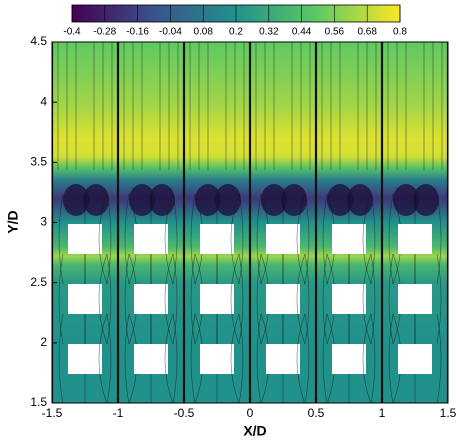 This screenshot has height=448, width=460. I want to click on colorbar-tick-label: 0.2, so click(236, 32).